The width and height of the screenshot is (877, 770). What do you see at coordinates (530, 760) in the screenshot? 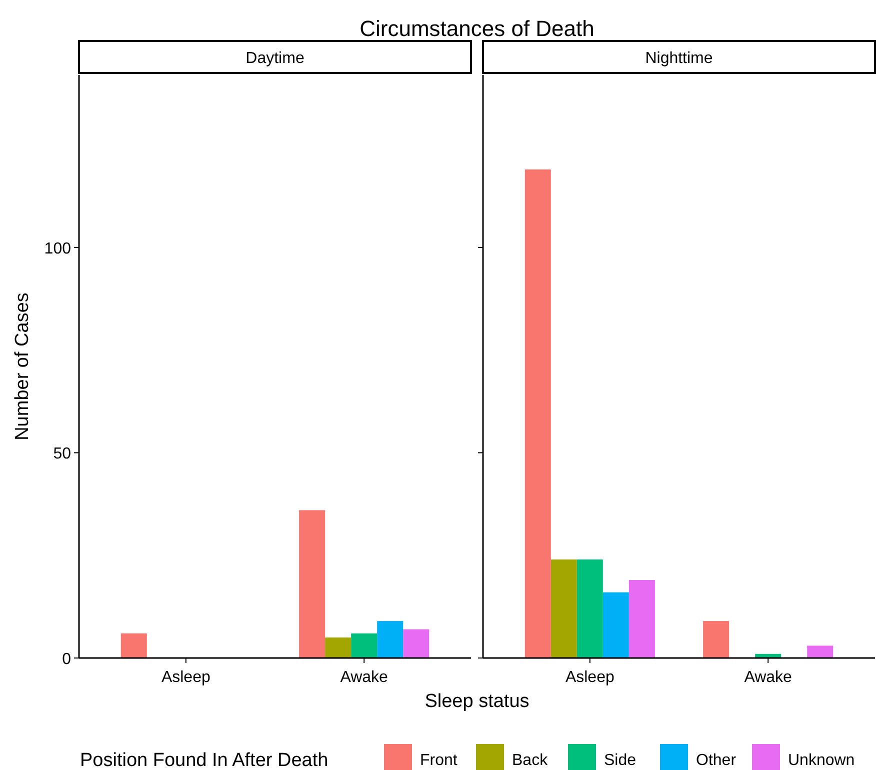
I see `legend-label: Back` at bounding box center [530, 760].